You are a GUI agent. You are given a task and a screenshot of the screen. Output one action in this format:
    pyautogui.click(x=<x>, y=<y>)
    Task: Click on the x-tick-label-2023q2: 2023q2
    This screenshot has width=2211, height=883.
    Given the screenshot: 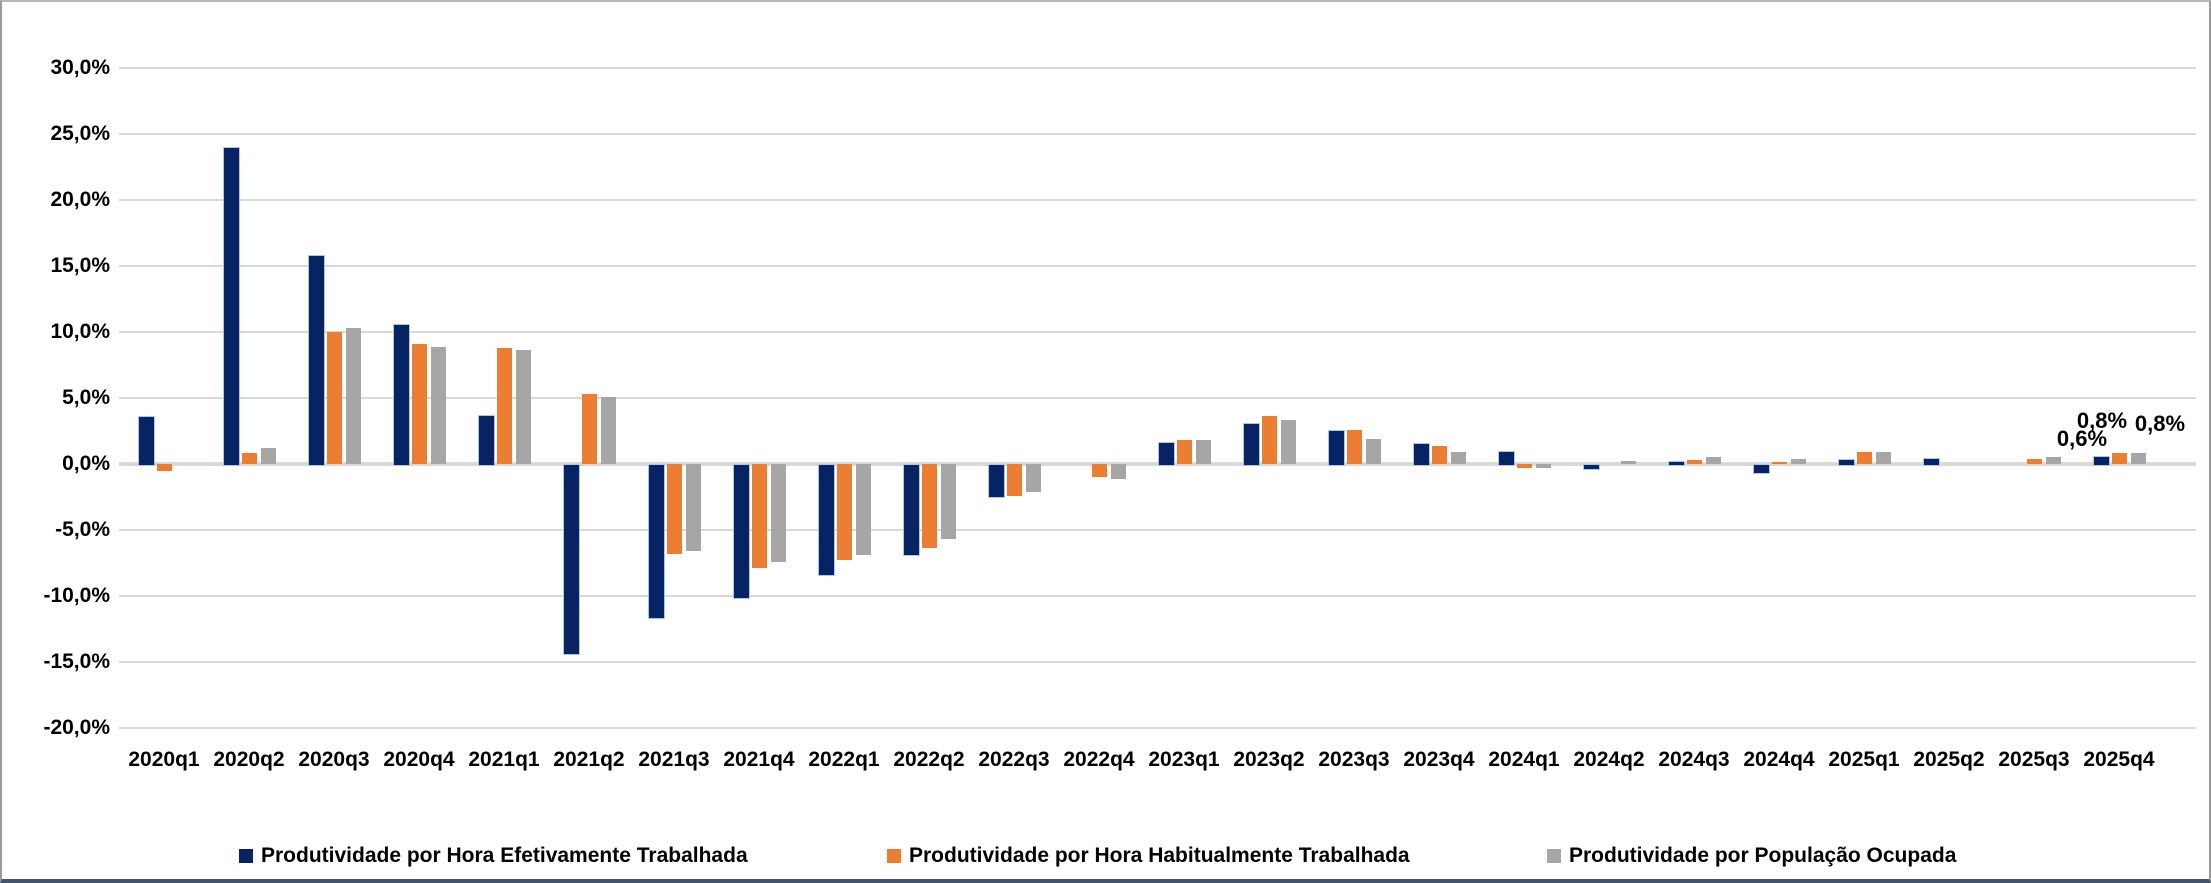 What is the action you would take?
    pyautogui.click(x=1269, y=759)
    